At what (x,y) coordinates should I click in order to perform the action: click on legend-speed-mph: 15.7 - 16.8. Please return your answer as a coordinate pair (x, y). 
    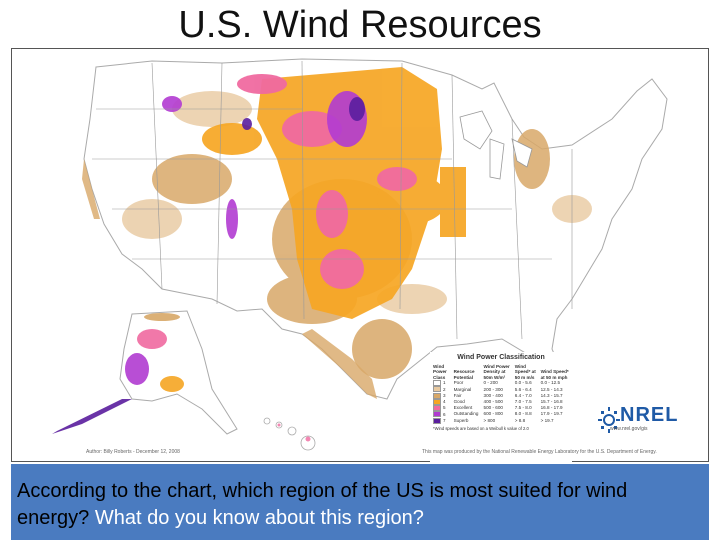
    Looking at the image, I should click on (551, 401).